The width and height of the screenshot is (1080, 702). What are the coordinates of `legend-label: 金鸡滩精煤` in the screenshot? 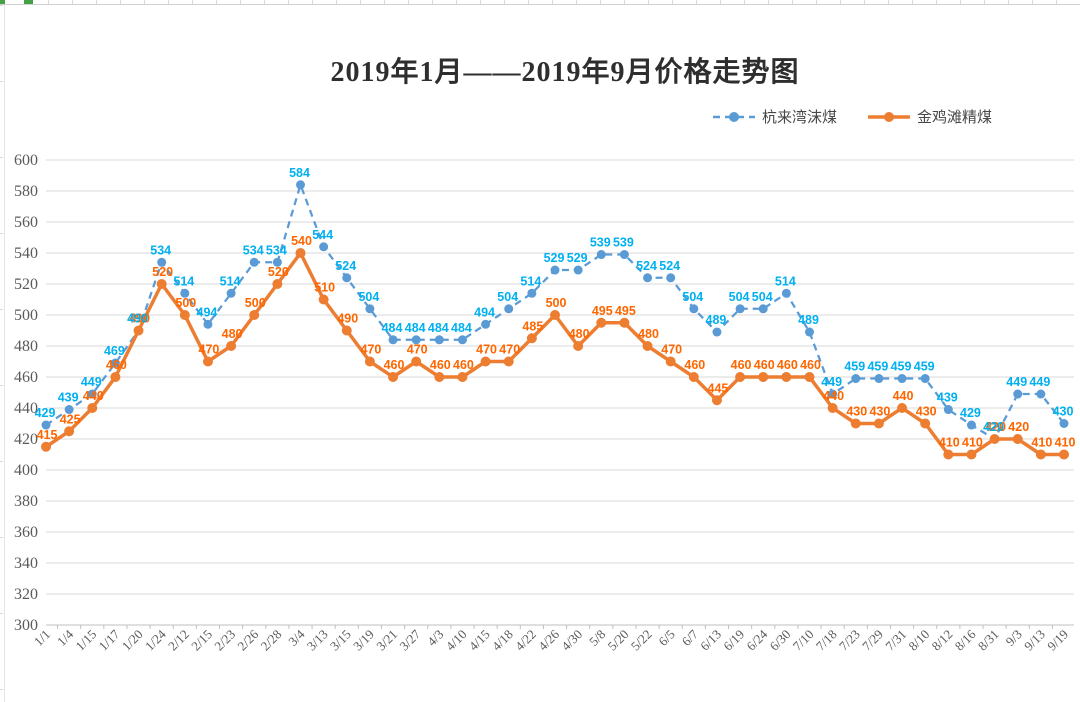 It's located at (954, 117).